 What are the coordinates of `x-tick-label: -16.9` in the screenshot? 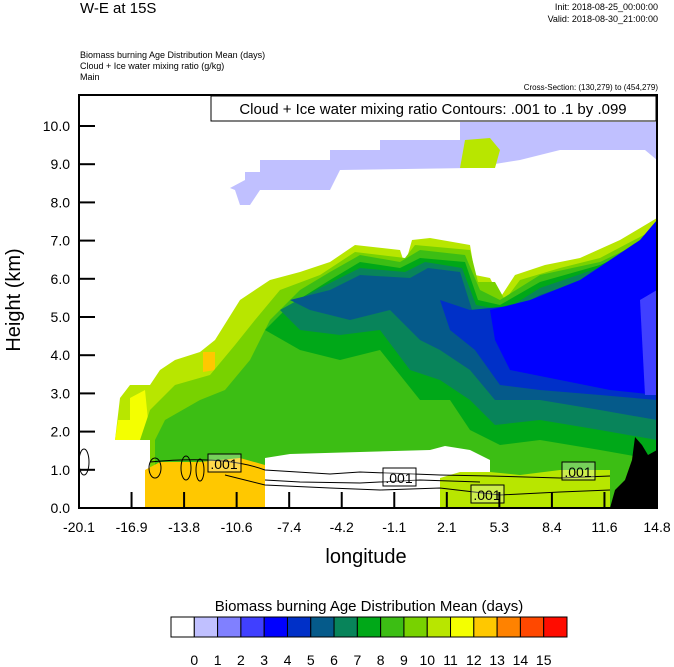 It's located at (132, 527).